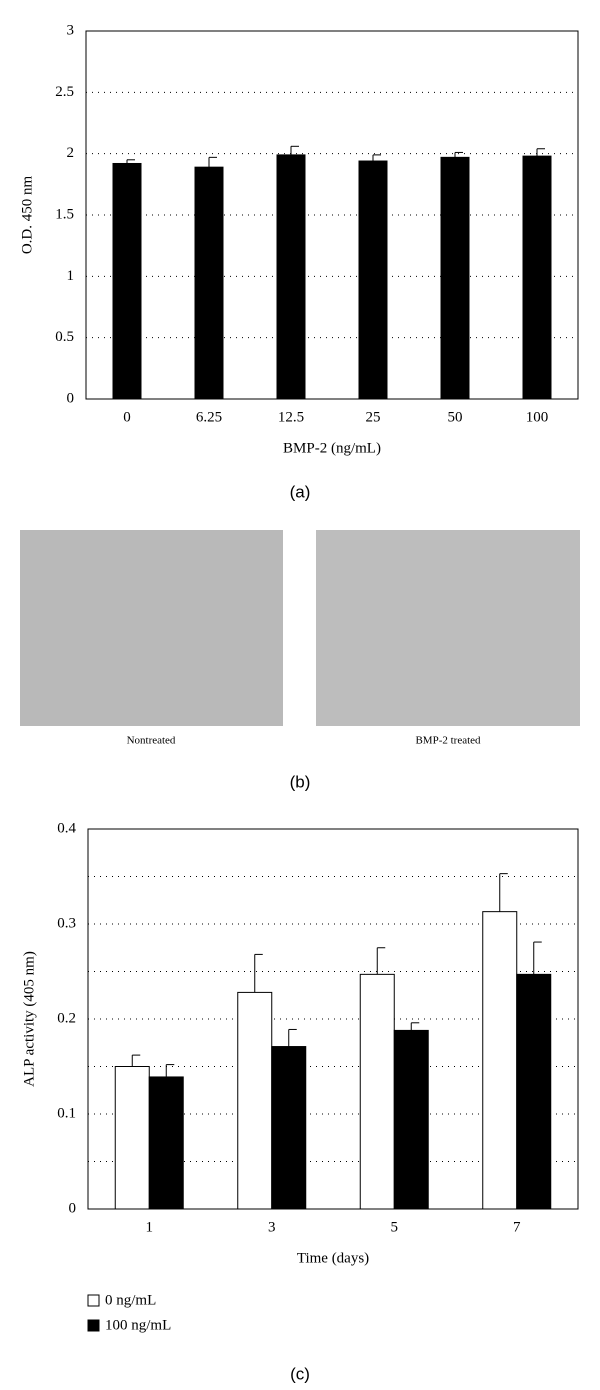  I want to click on legend-label: 100 ng/mL, so click(138, 1325).